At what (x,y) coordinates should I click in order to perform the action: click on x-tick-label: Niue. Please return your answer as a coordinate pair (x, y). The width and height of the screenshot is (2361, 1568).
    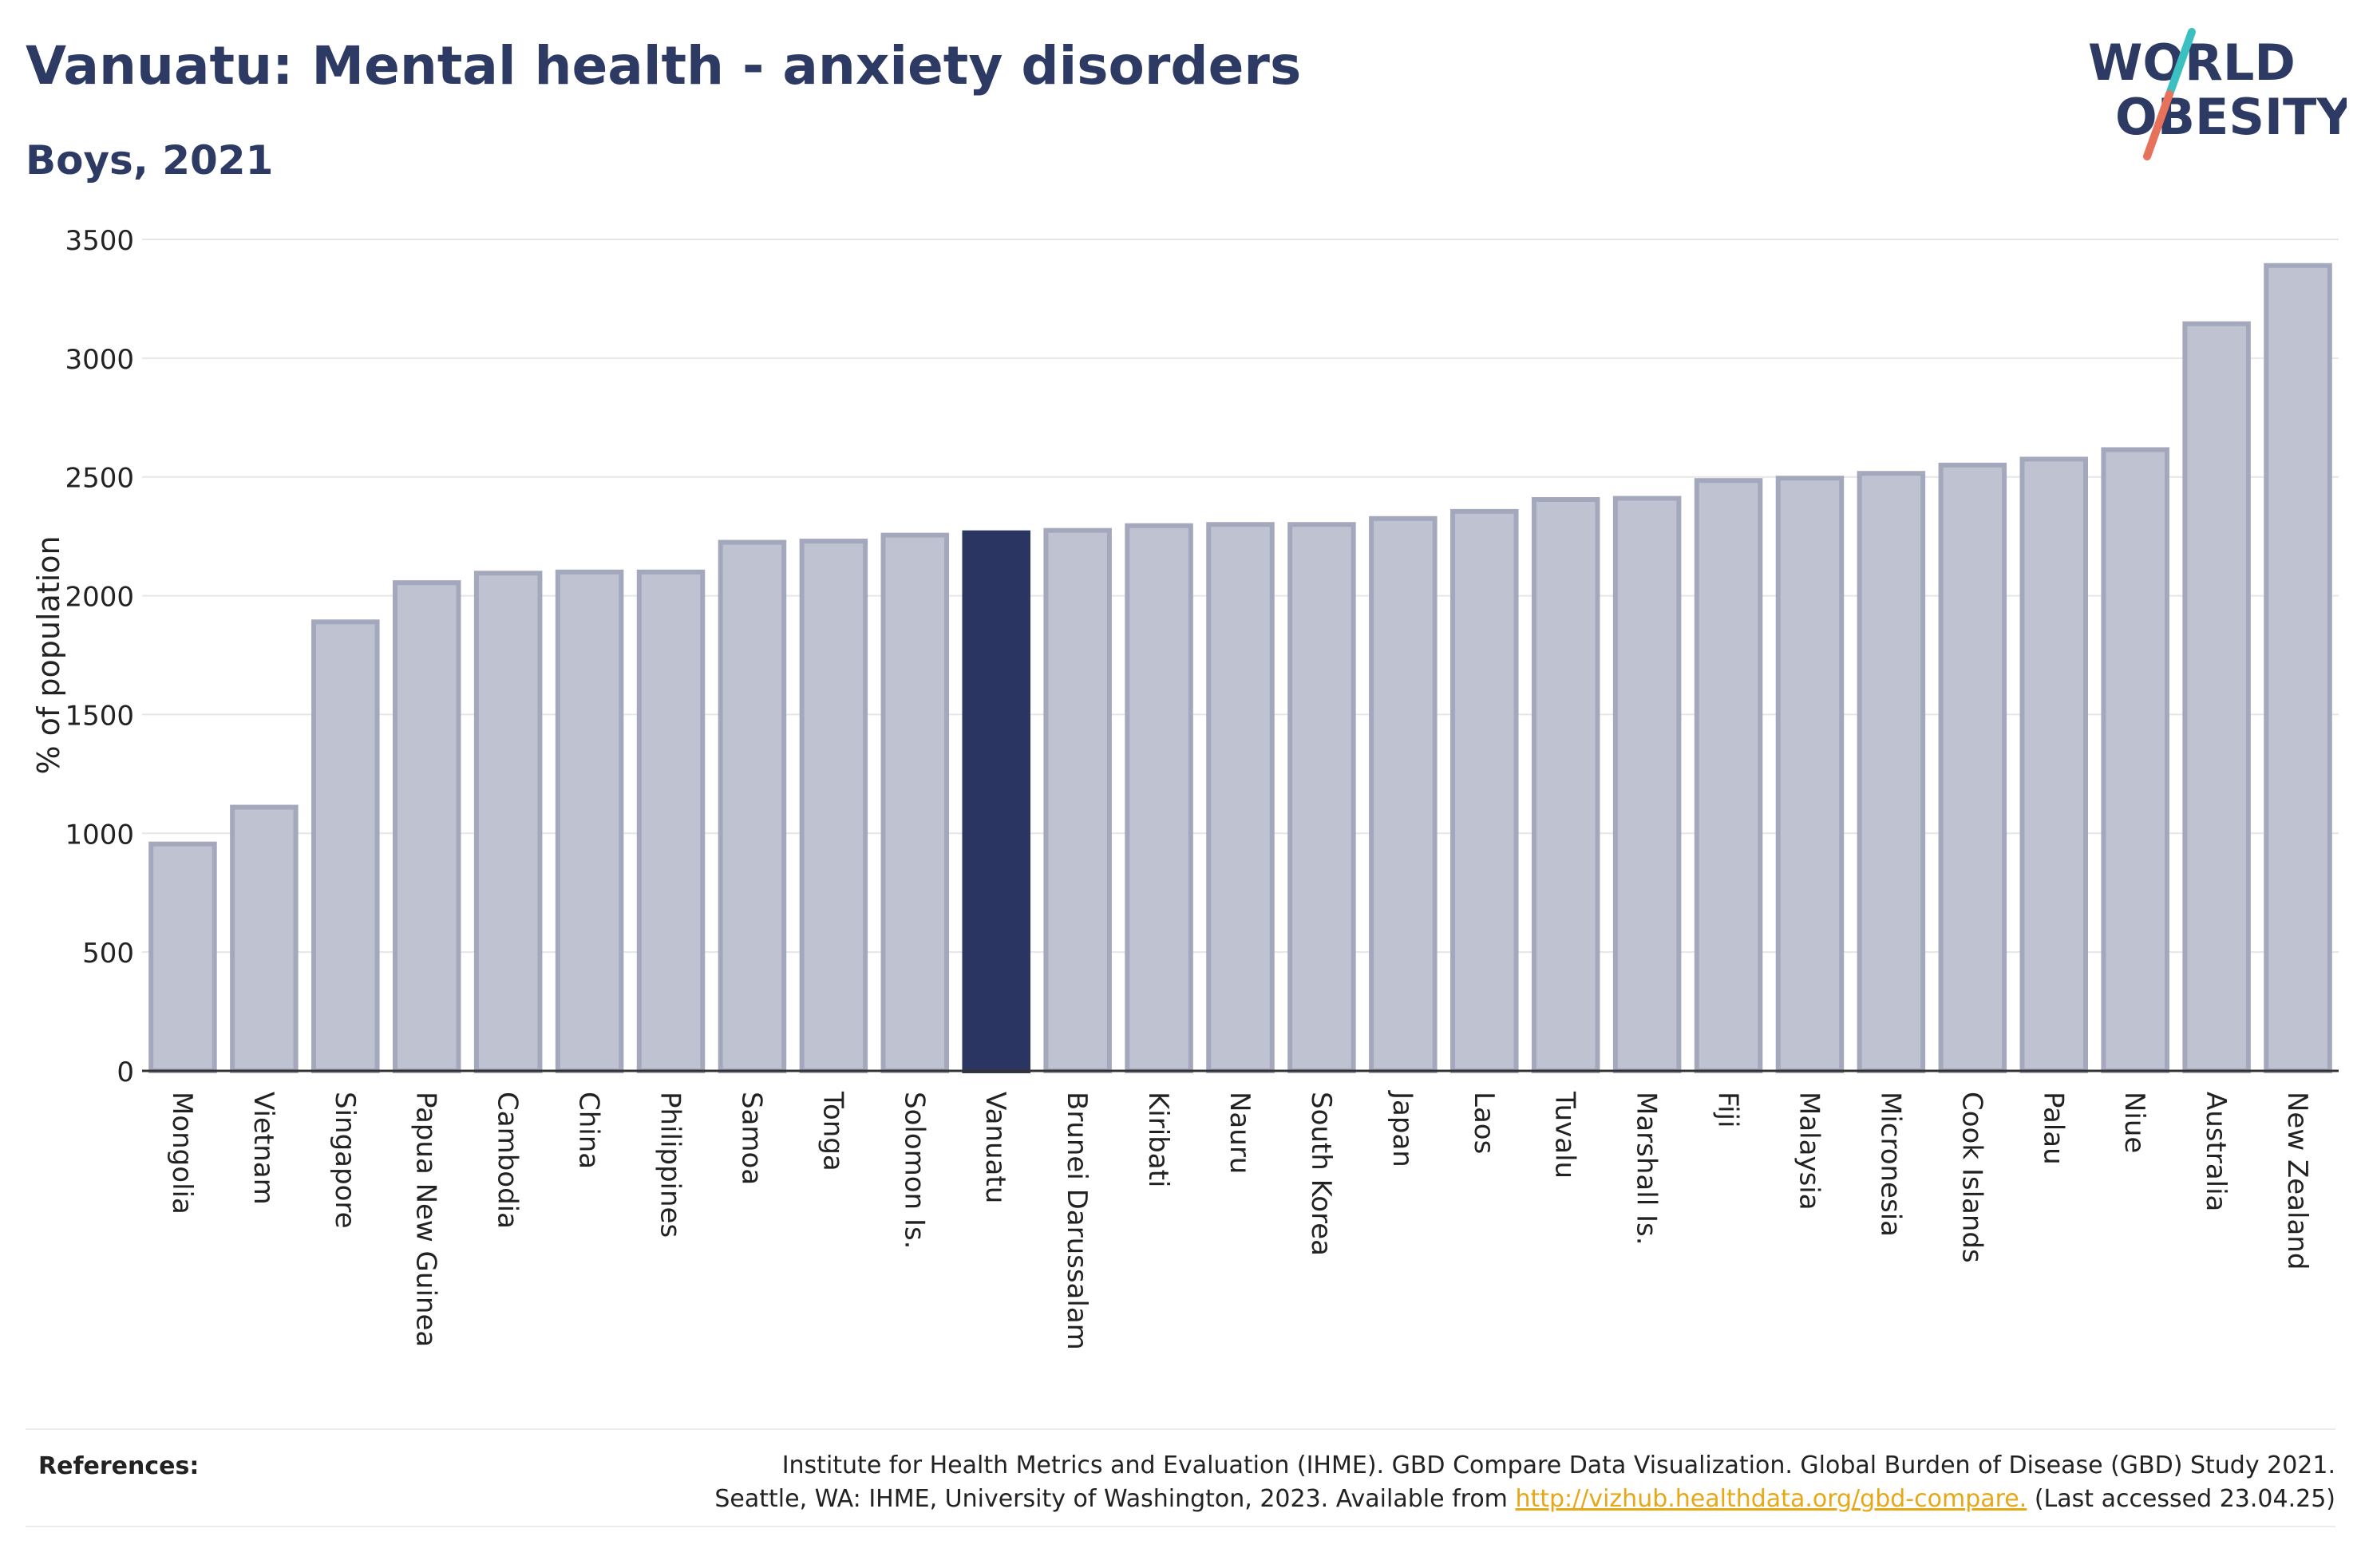
    Looking at the image, I should click on (2134, 1122).